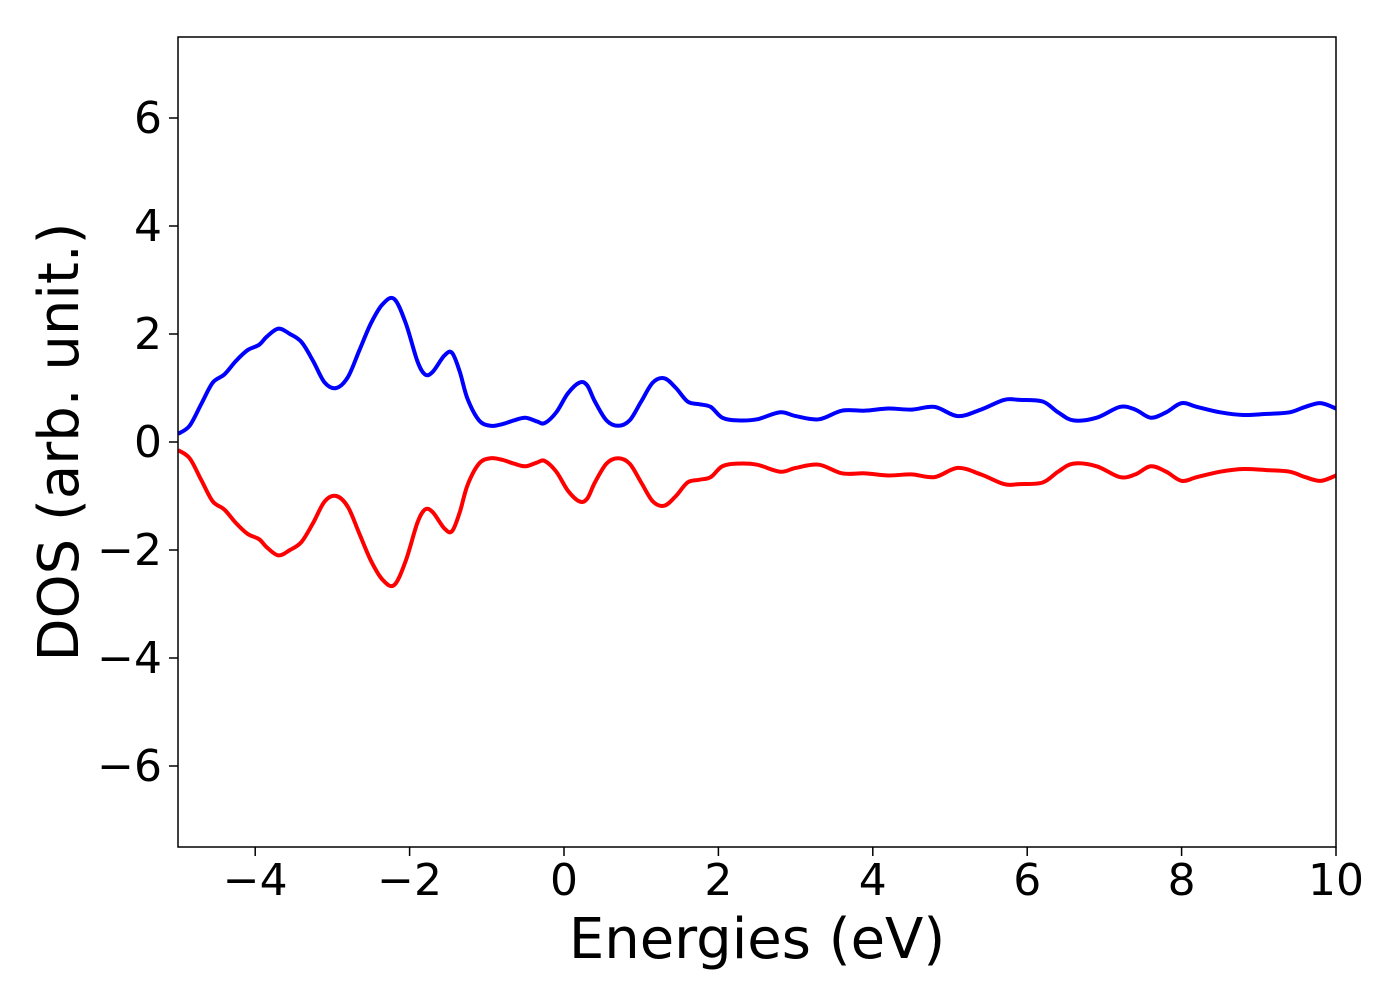 The width and height of the screenshot is (1400, 1000). Describe the element at coordinates (129, 550) in the screenshot. I see `y-tick-label: −2` at that location.